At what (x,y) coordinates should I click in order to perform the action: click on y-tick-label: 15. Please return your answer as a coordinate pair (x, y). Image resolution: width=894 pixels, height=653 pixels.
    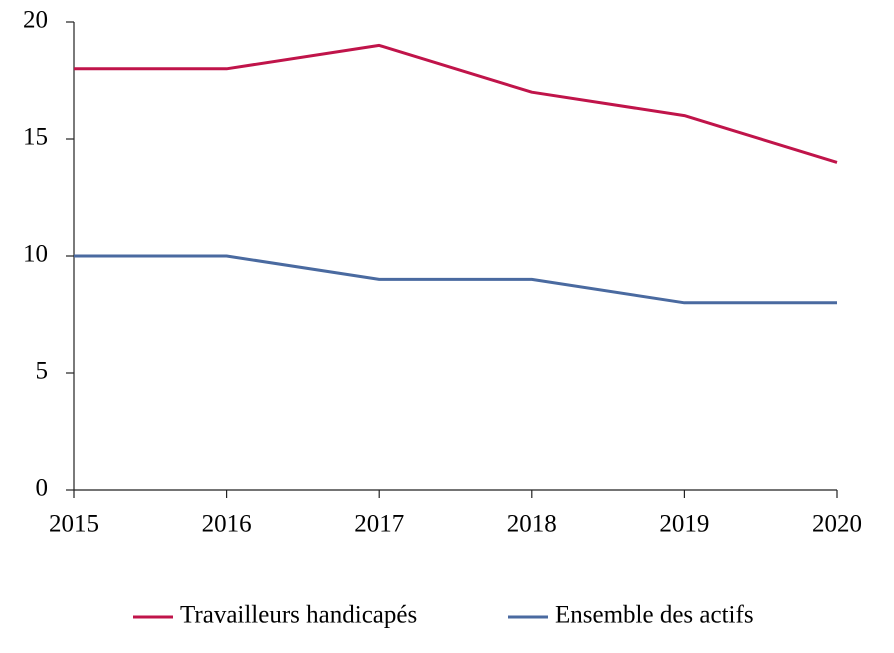
    Looking at the image, I should click on (35, 137).